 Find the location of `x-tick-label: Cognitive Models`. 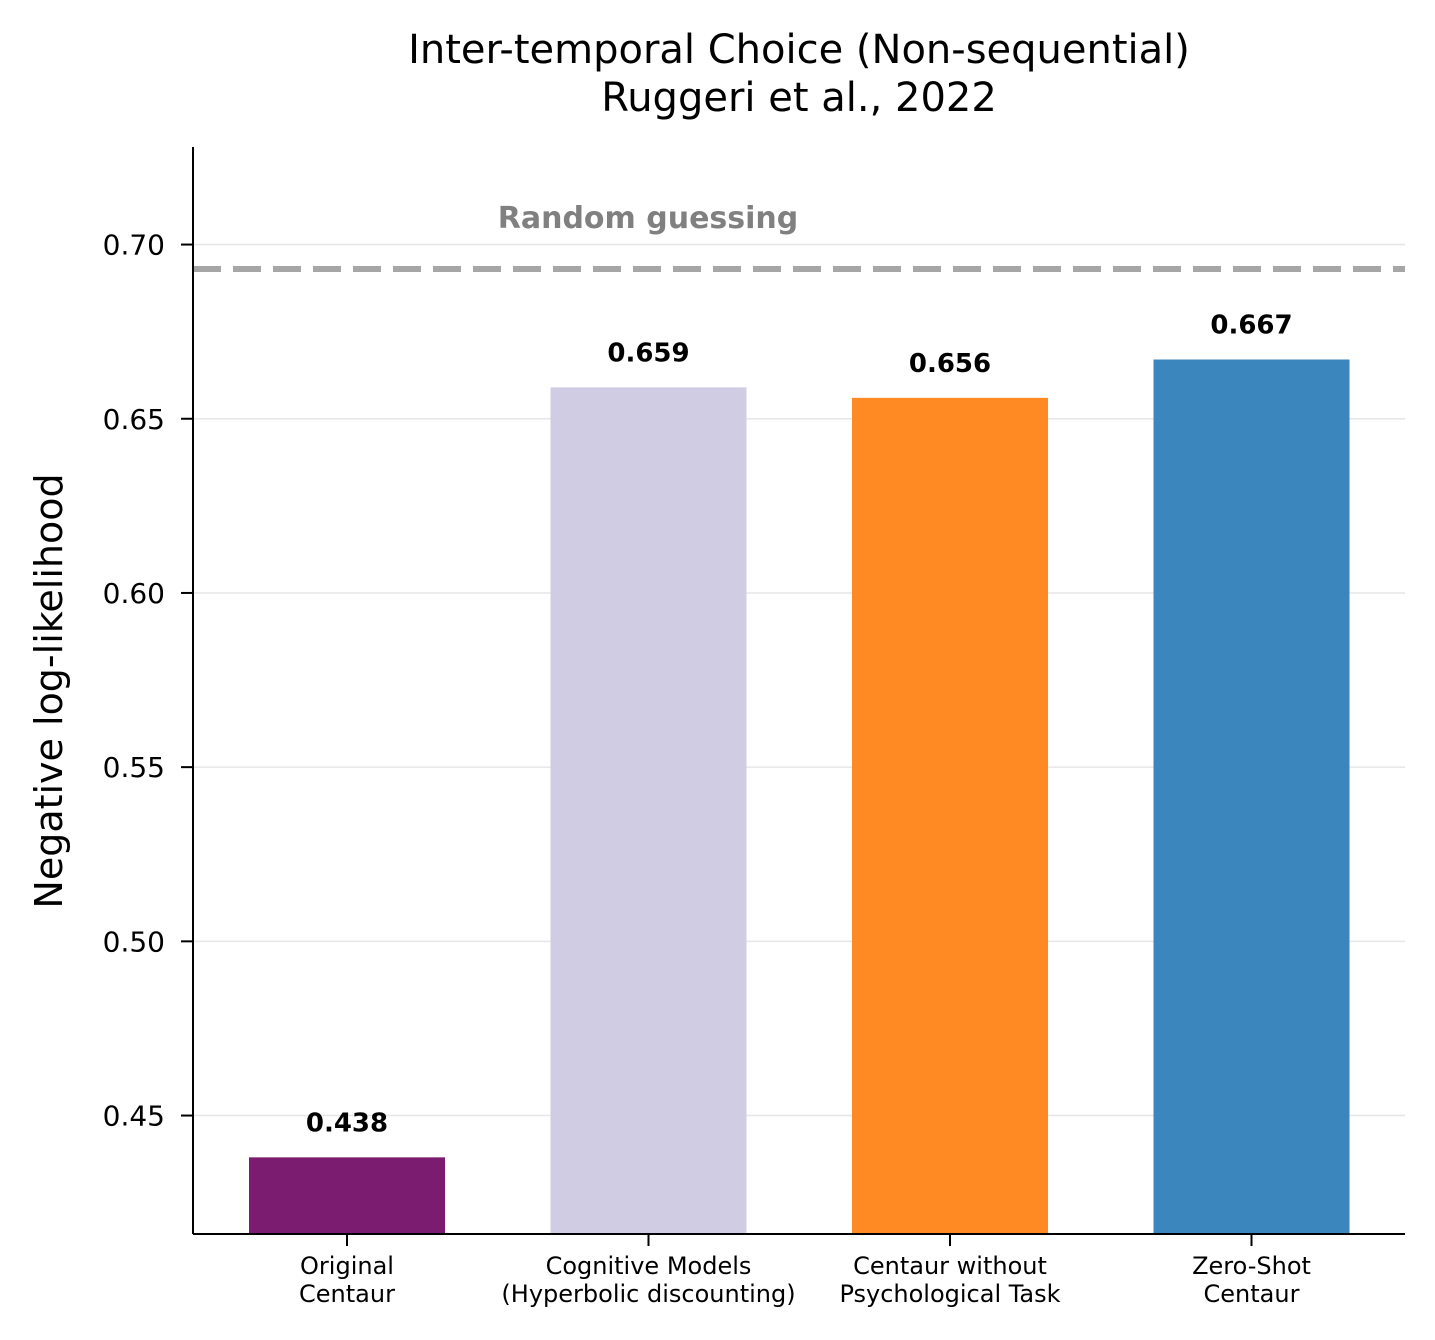

x-tick-label: Cognitive Models is located at coordinates (649, 1266).